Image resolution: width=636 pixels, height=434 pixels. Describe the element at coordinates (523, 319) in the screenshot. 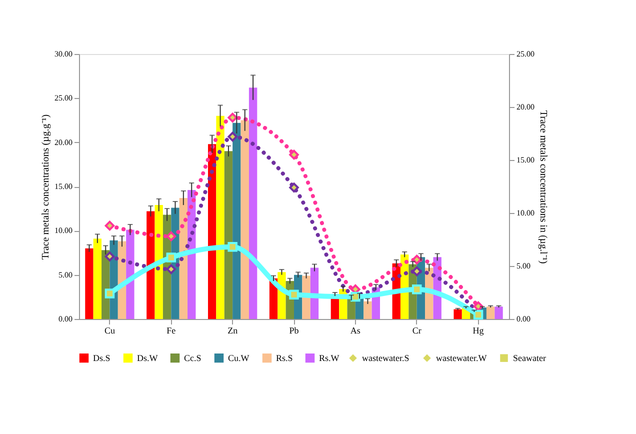

I see `y2-tick-label: 0.00` at that location.